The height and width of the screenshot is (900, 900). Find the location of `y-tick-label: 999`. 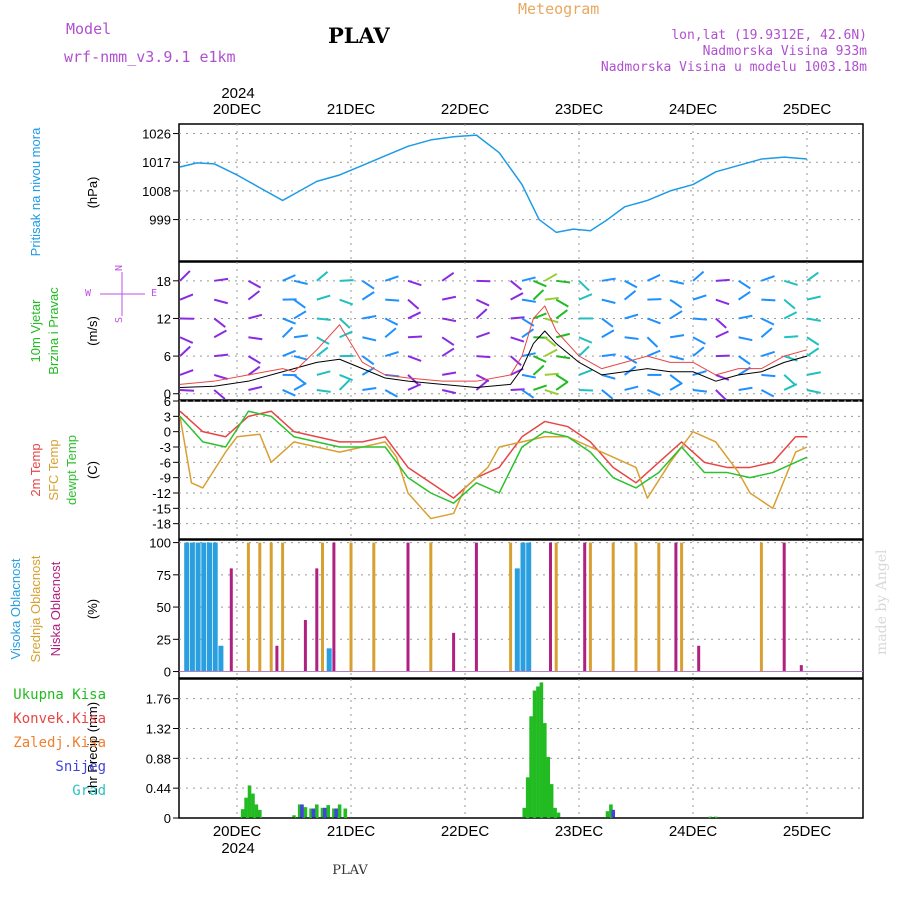

y-tick-label: 999 is located at coordinates (160, 220).